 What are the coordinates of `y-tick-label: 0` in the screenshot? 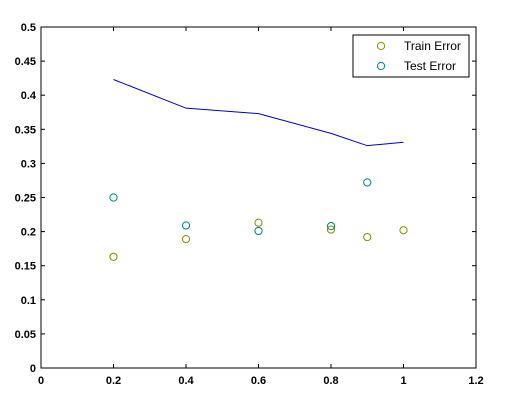 It's located at (33, 369).